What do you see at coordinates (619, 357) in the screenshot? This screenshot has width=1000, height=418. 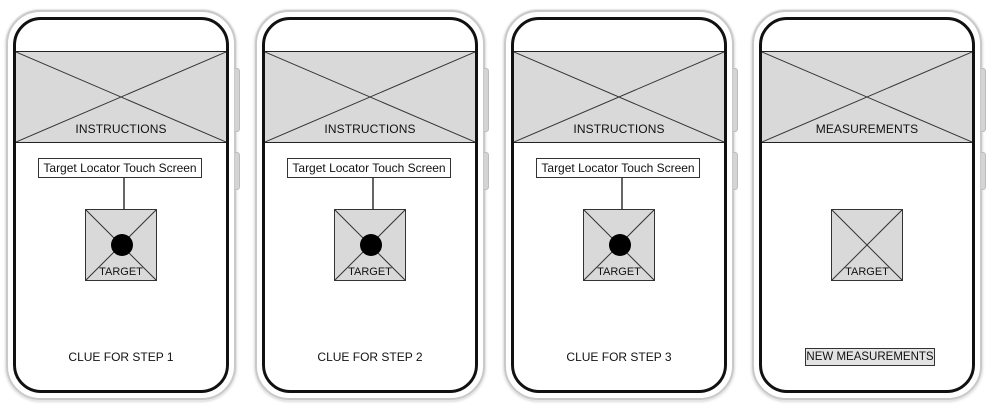 I see `clue-text: CLUE FOR STEP 3` at bounding box center [619, 357].